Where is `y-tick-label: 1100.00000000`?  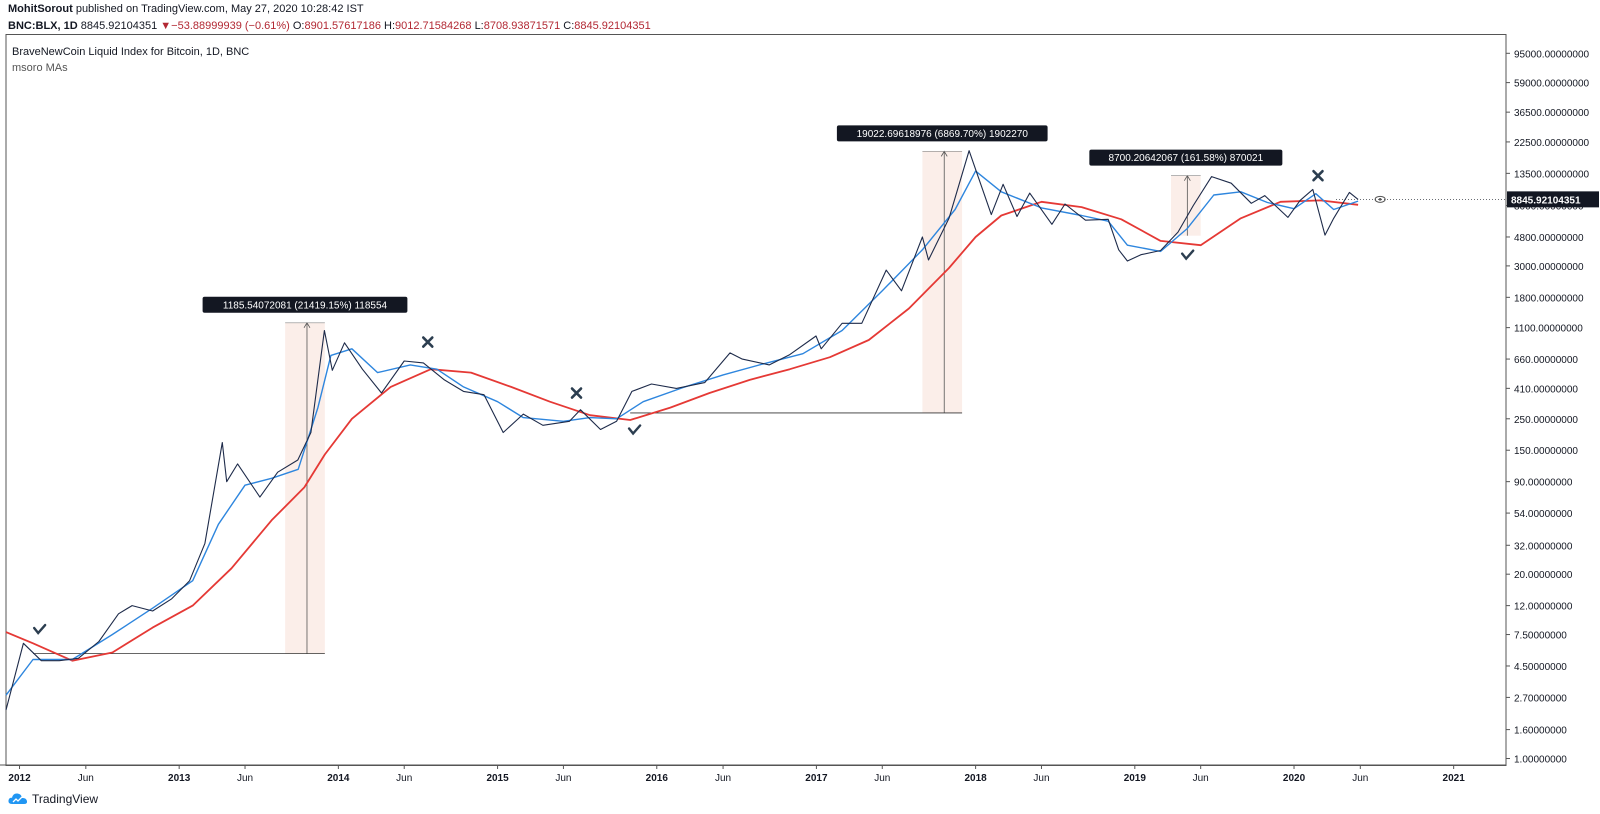 y-tick-label: 1100.00000000 is located at coordinates (1548, 329).